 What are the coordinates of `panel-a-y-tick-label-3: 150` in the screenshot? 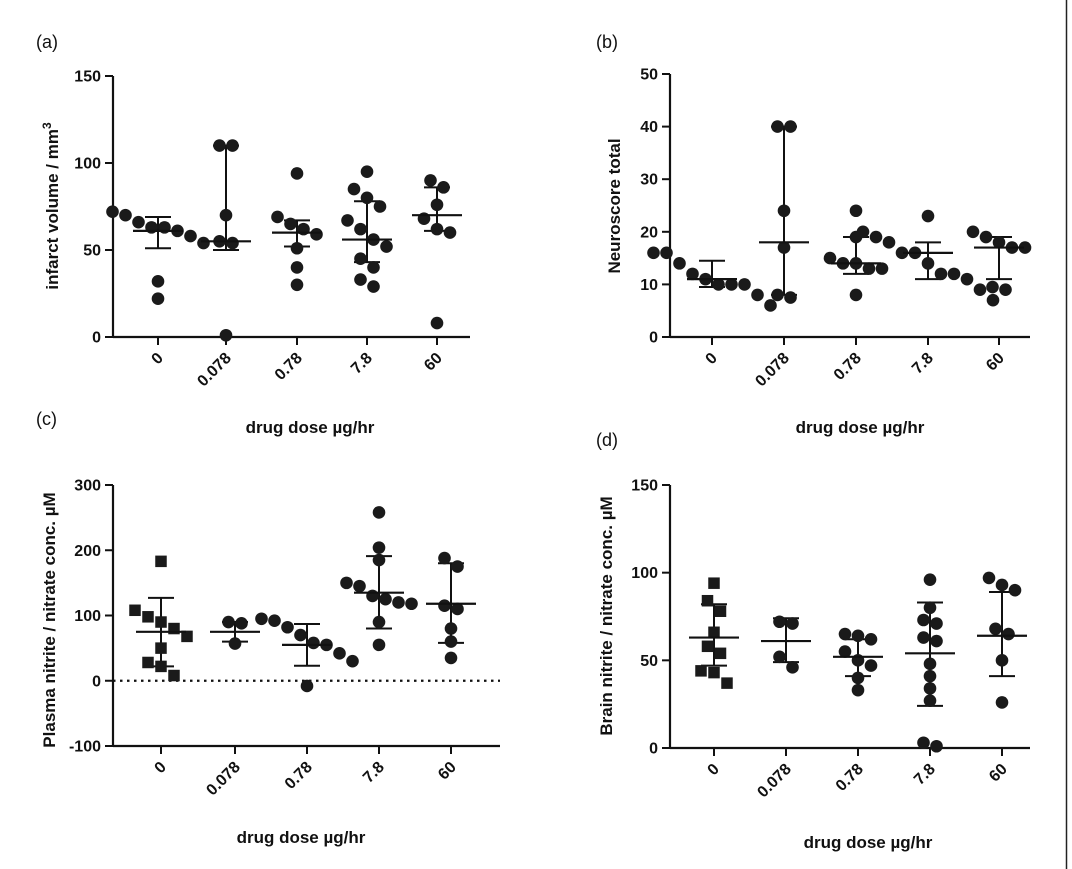 It's located at (87, 77).